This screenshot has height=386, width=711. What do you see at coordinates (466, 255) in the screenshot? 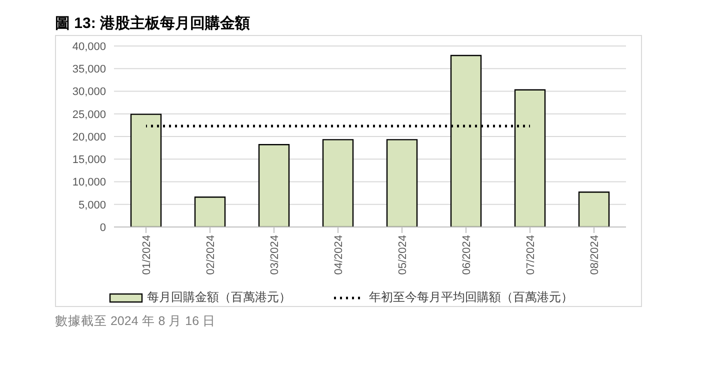
I see `x-tick-label: 06/2024` at bounding box center [466, 255].